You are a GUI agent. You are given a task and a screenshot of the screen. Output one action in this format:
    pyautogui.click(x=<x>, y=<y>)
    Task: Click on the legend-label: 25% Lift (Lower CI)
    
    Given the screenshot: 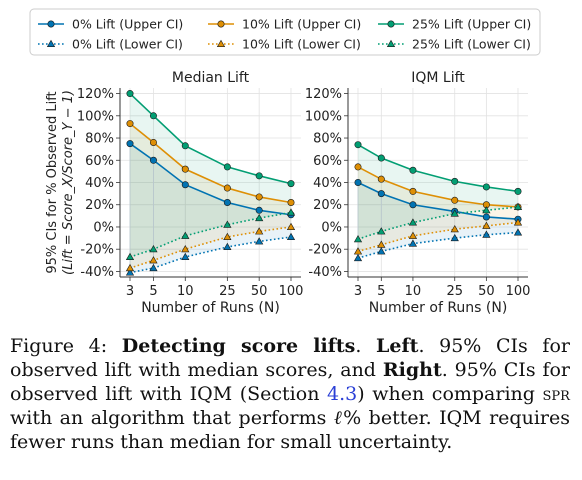 What is the action you would take?
    pyautogui.click(x=471, y=44)
    